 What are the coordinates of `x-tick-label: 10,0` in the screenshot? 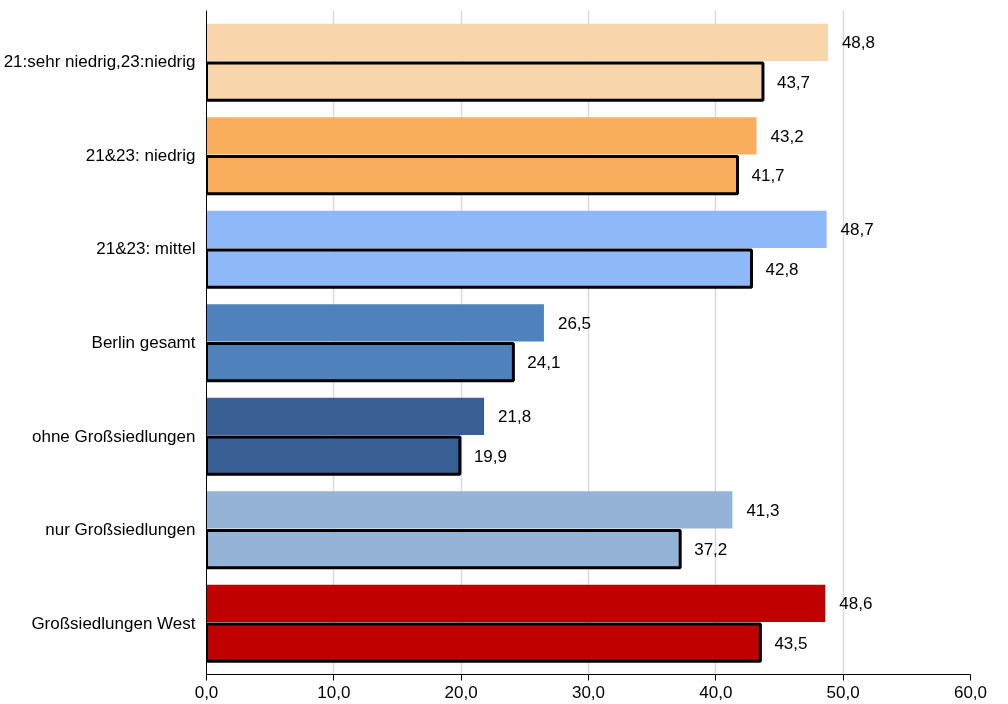 It's located at (334, 692).